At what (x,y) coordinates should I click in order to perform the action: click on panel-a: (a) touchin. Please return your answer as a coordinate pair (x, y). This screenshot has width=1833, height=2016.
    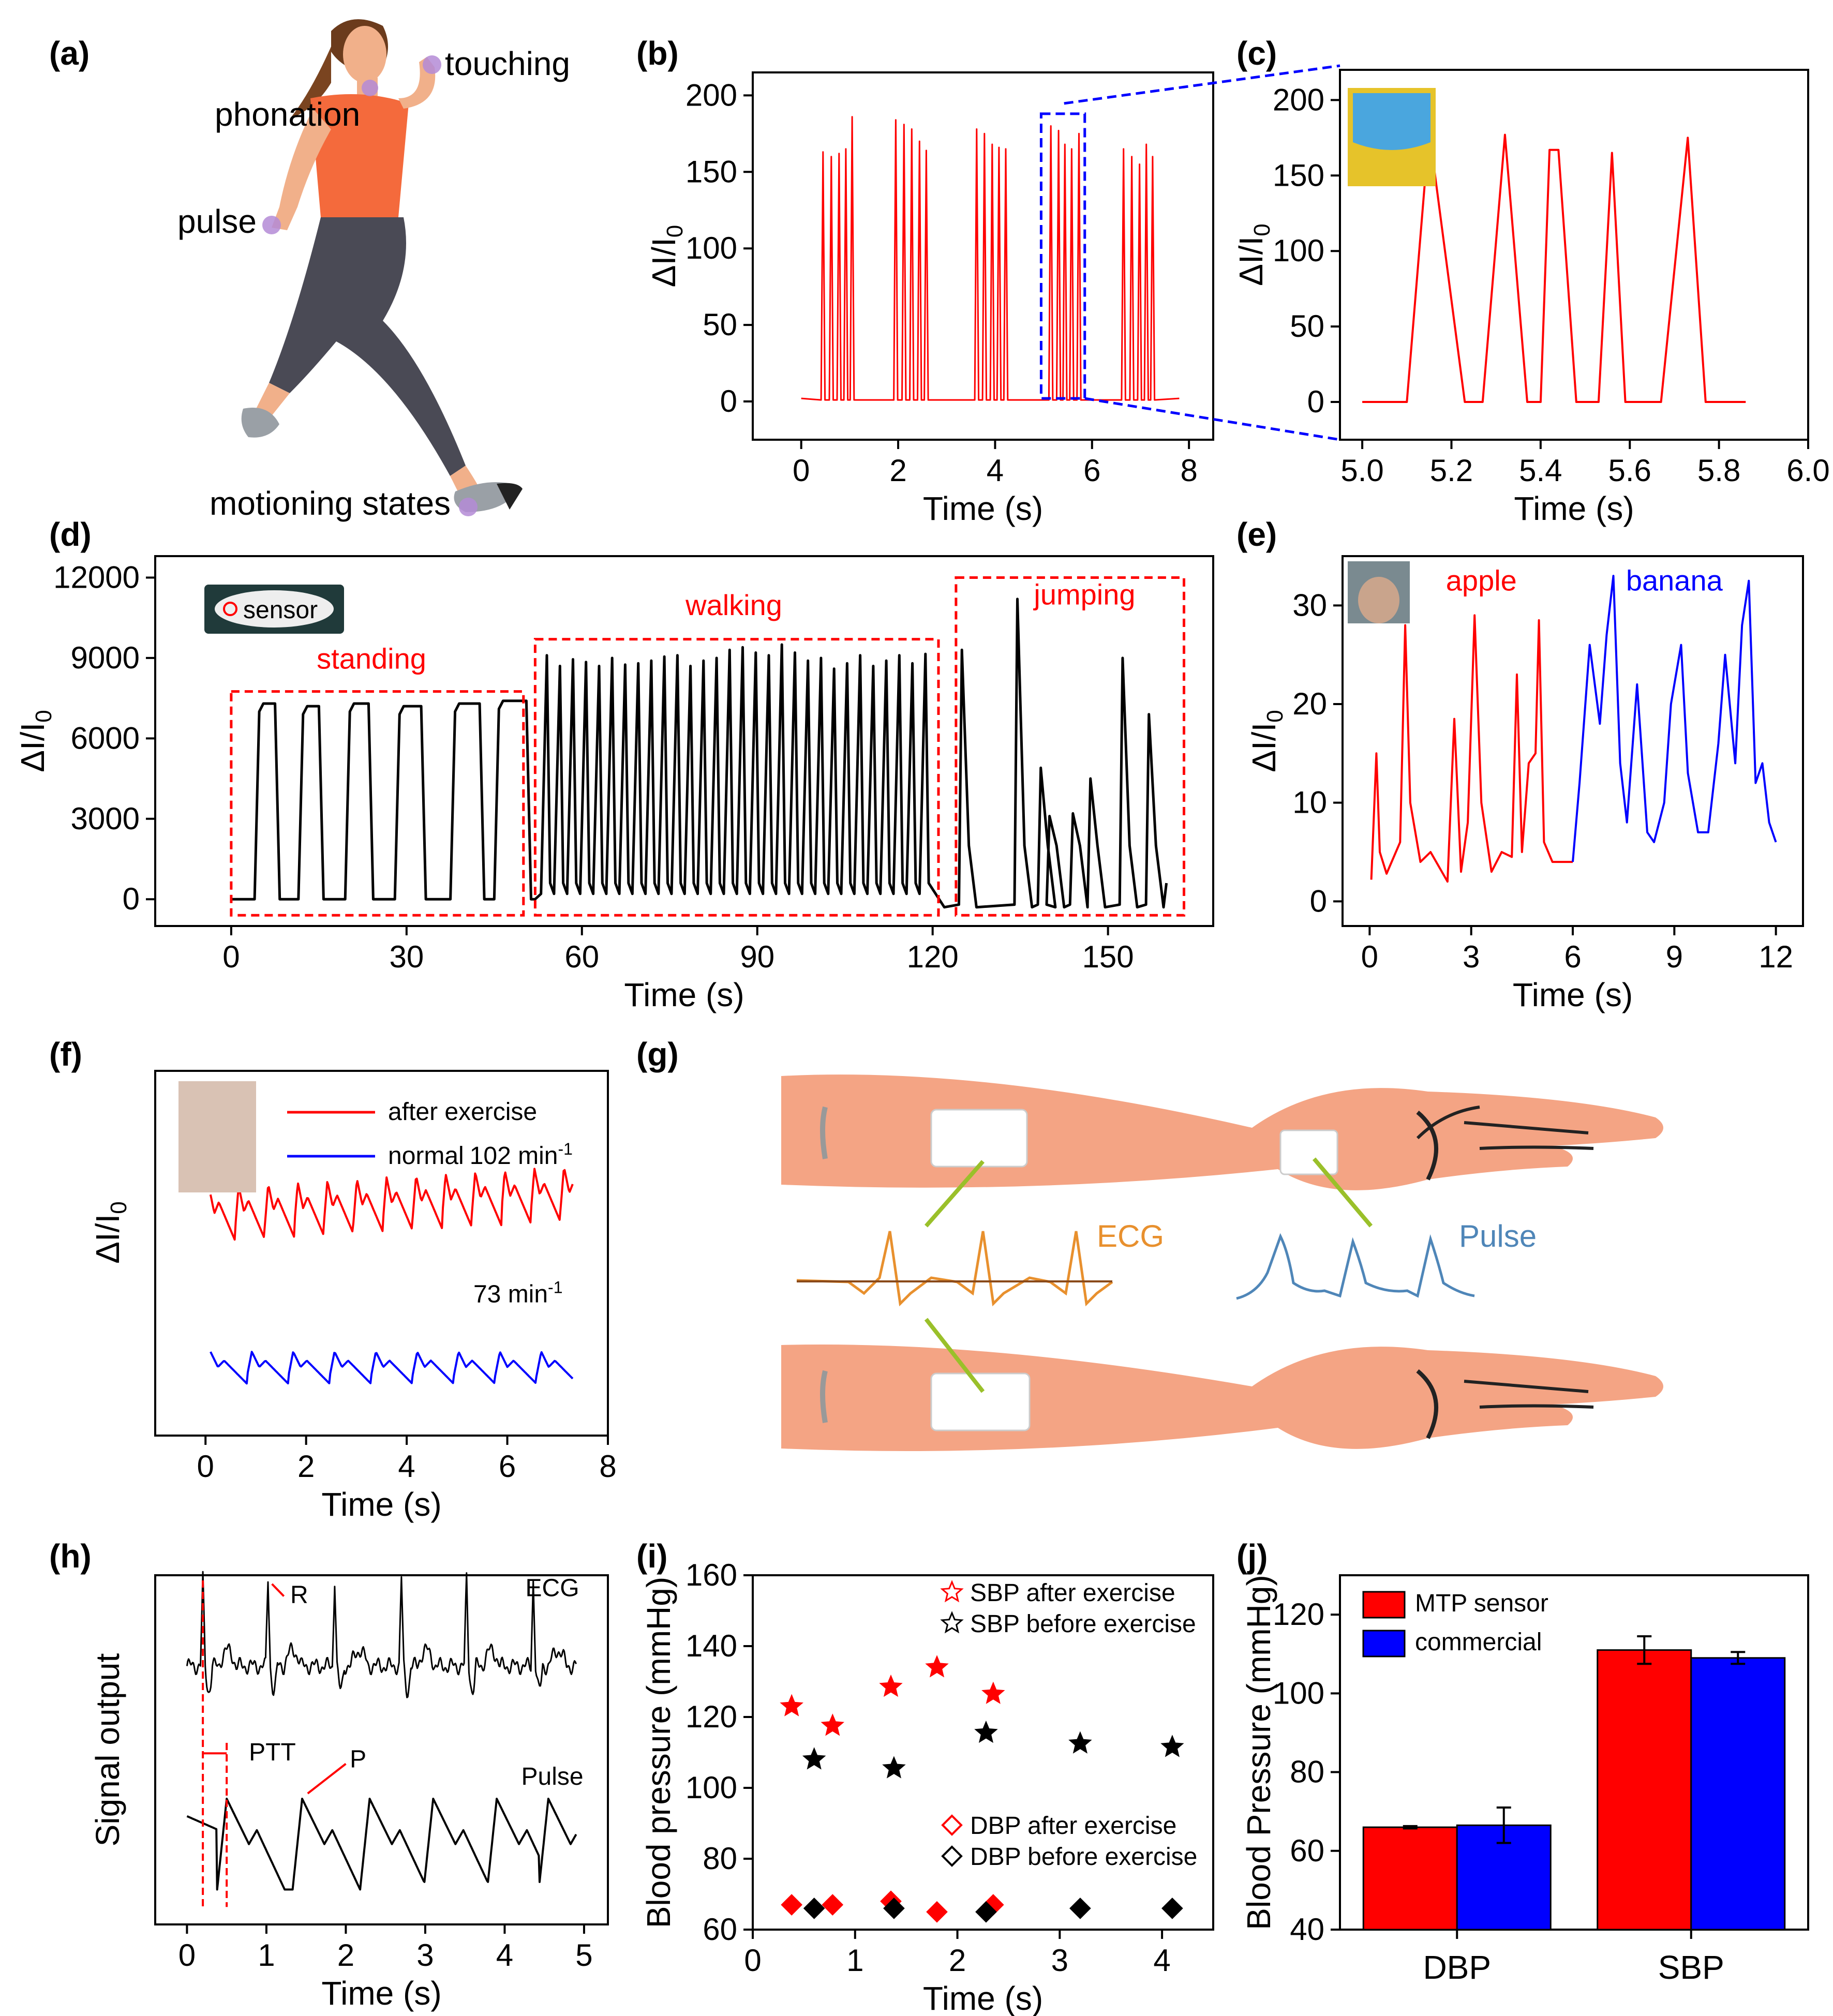
    Looking at the image, I should click on (309, 270).